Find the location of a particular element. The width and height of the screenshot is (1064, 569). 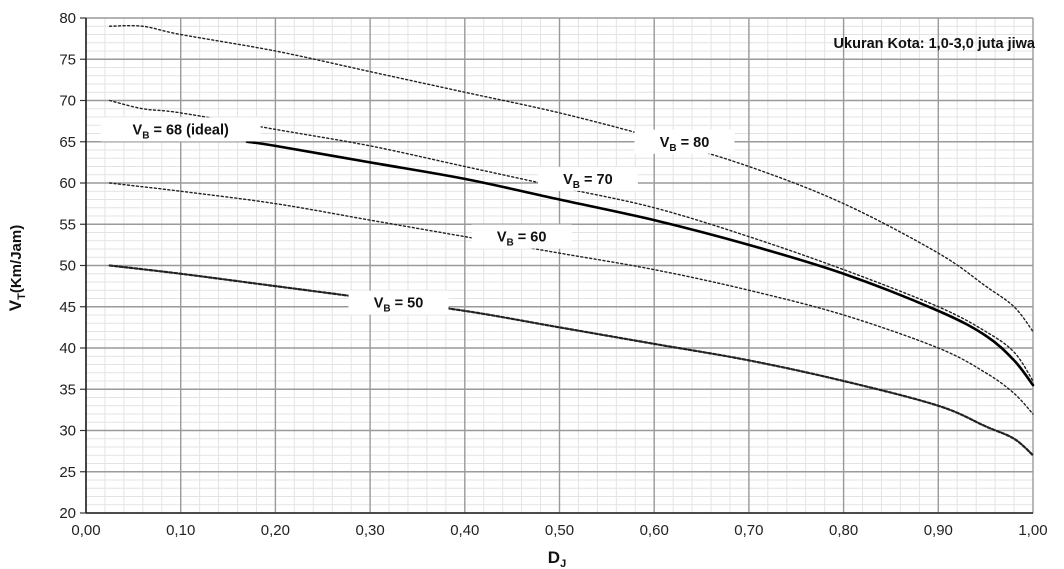

y-tick-label: 70 is located at coordinates (67, 101).